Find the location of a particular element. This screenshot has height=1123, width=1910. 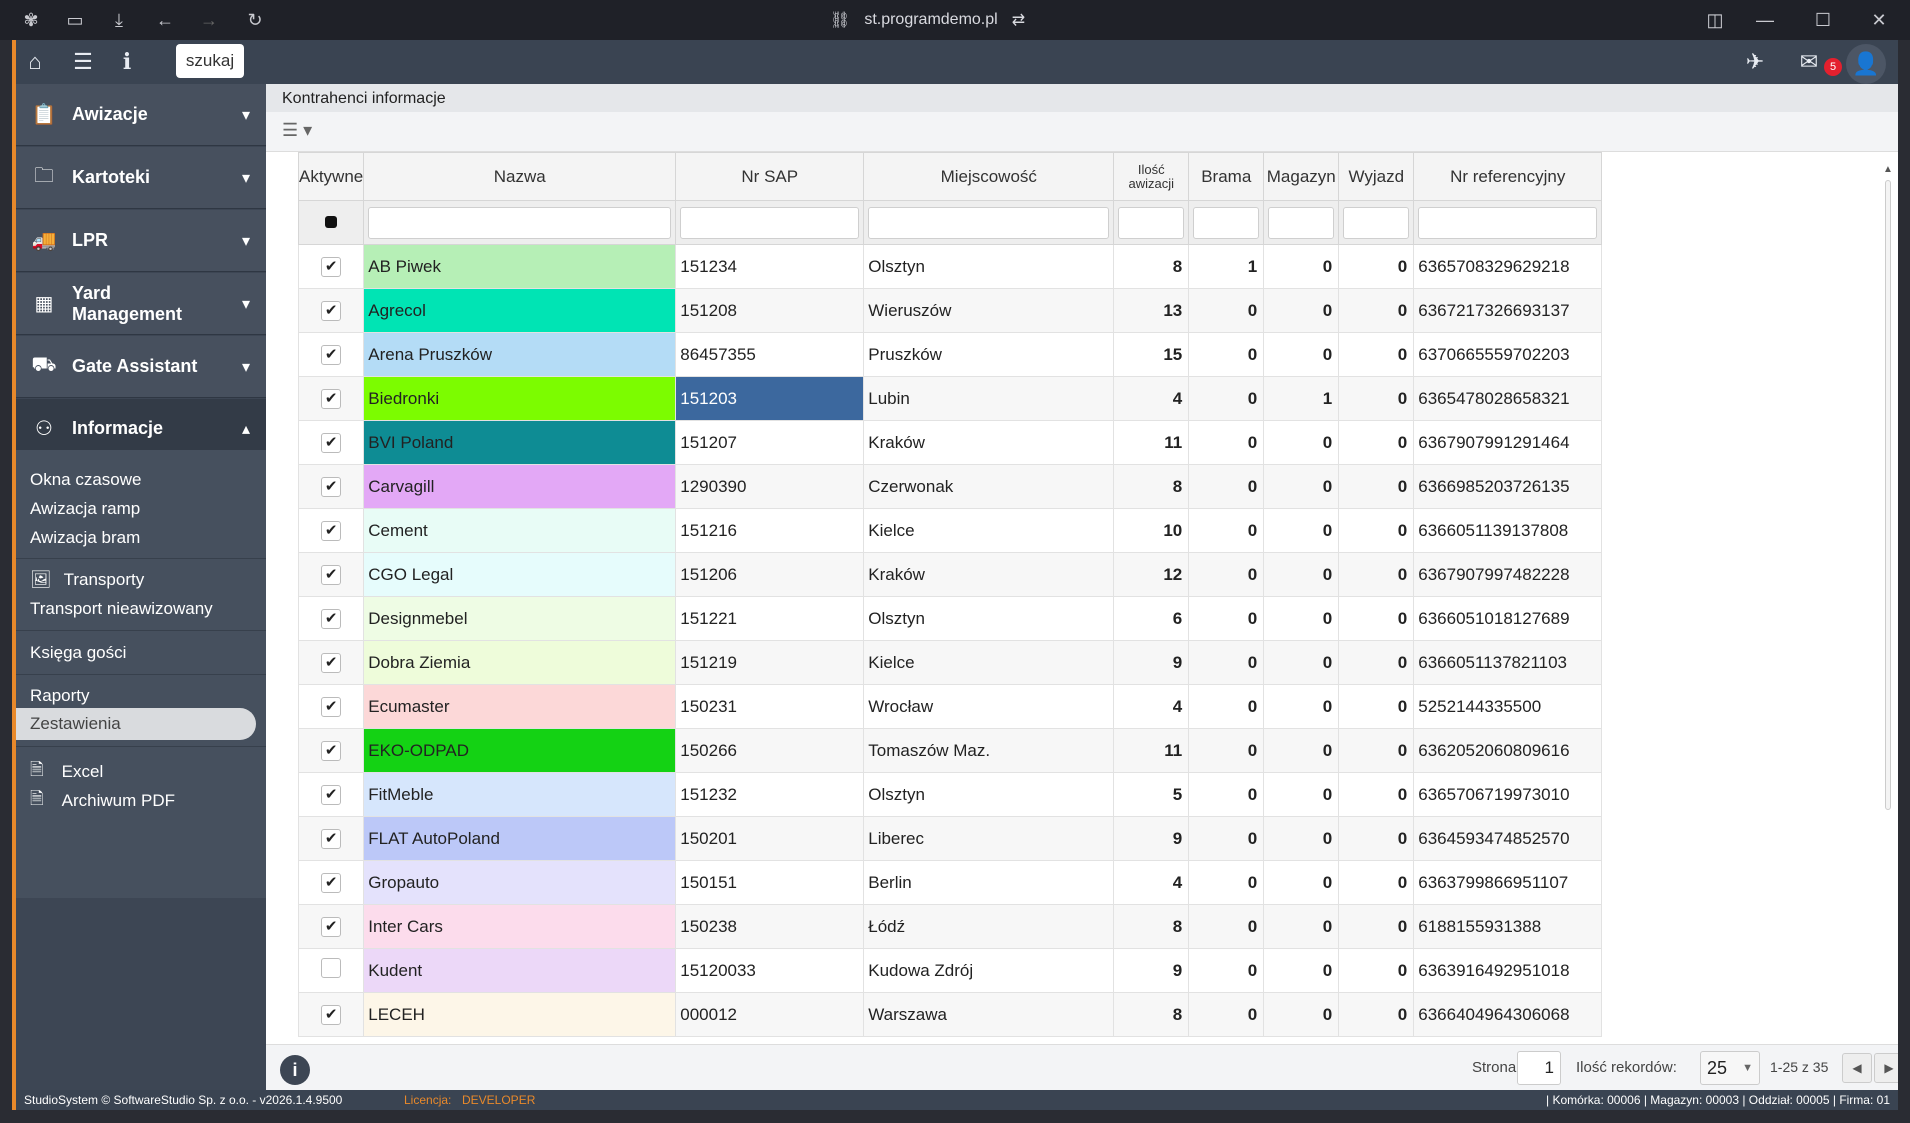

forward-icon: → is located at coordinates (209, 19).